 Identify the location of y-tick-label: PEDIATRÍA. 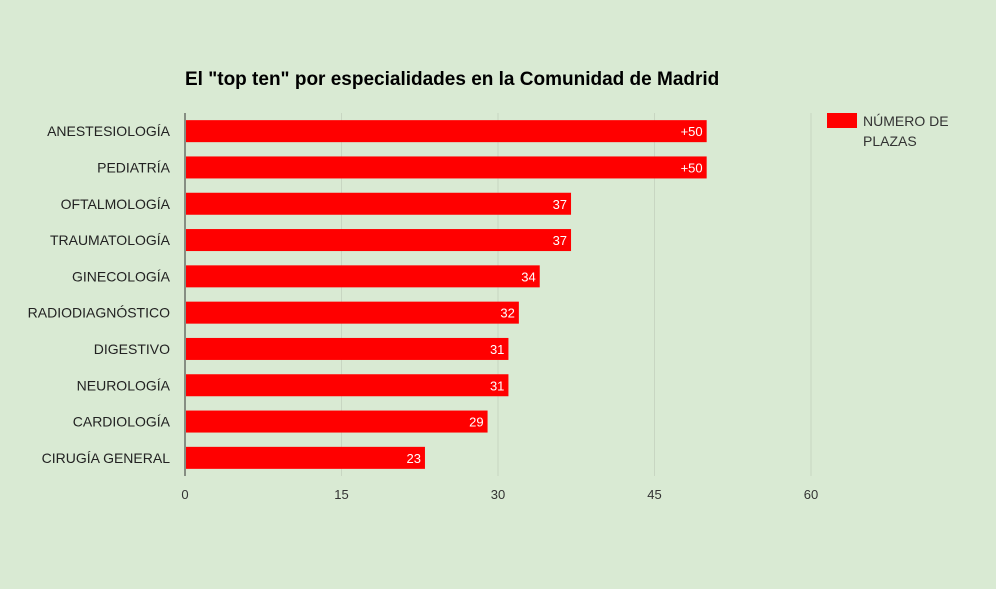
(134, 167).